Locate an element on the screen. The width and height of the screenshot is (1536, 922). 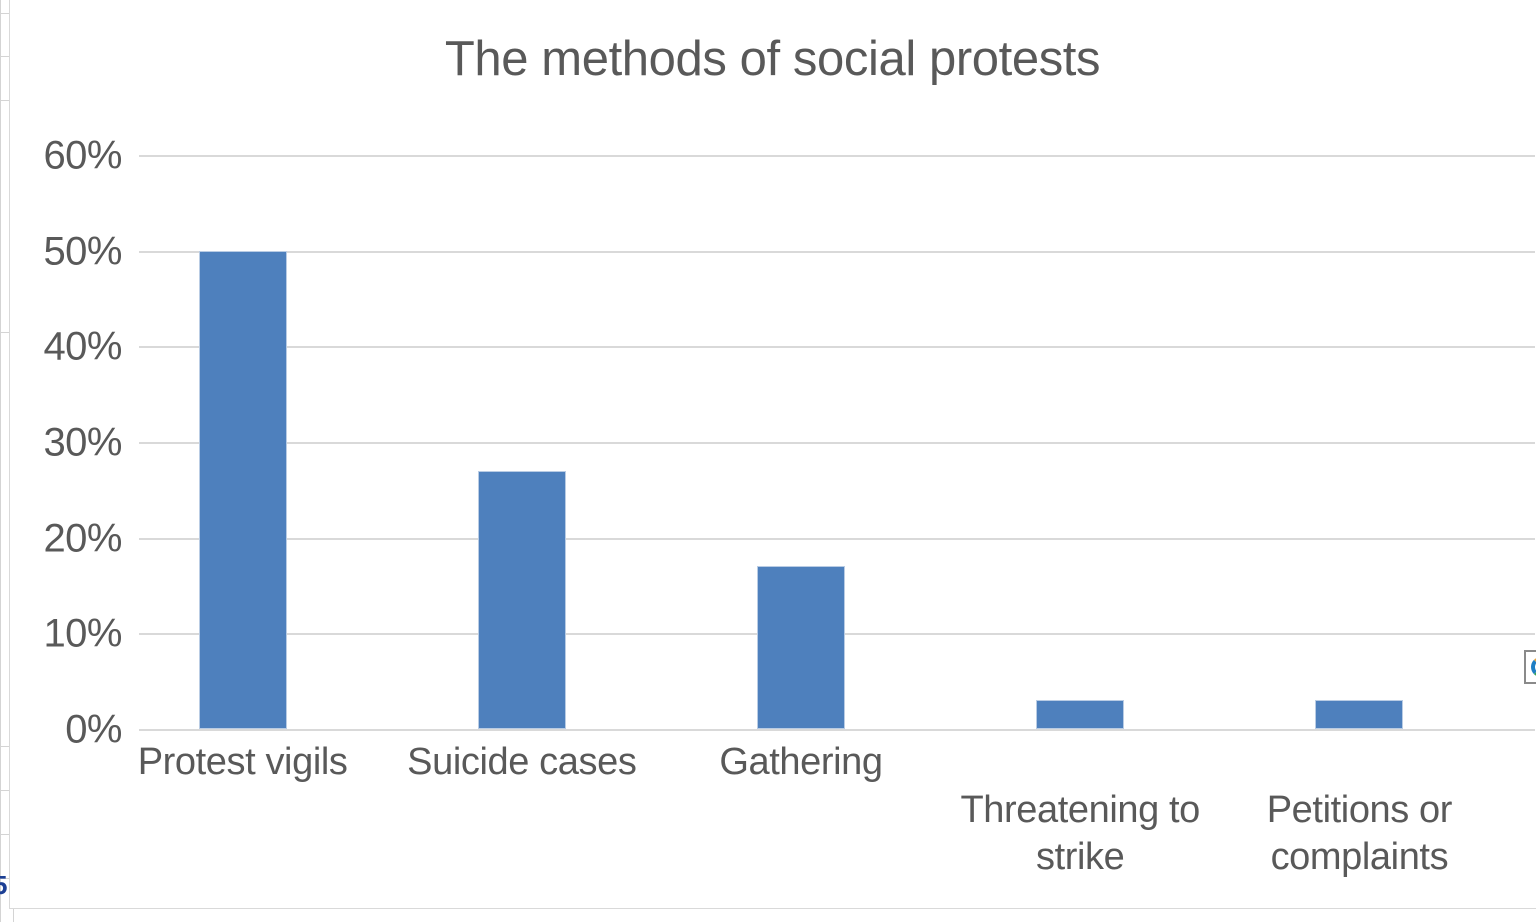
chart-styles-button is located at coordinates (1530, 667).